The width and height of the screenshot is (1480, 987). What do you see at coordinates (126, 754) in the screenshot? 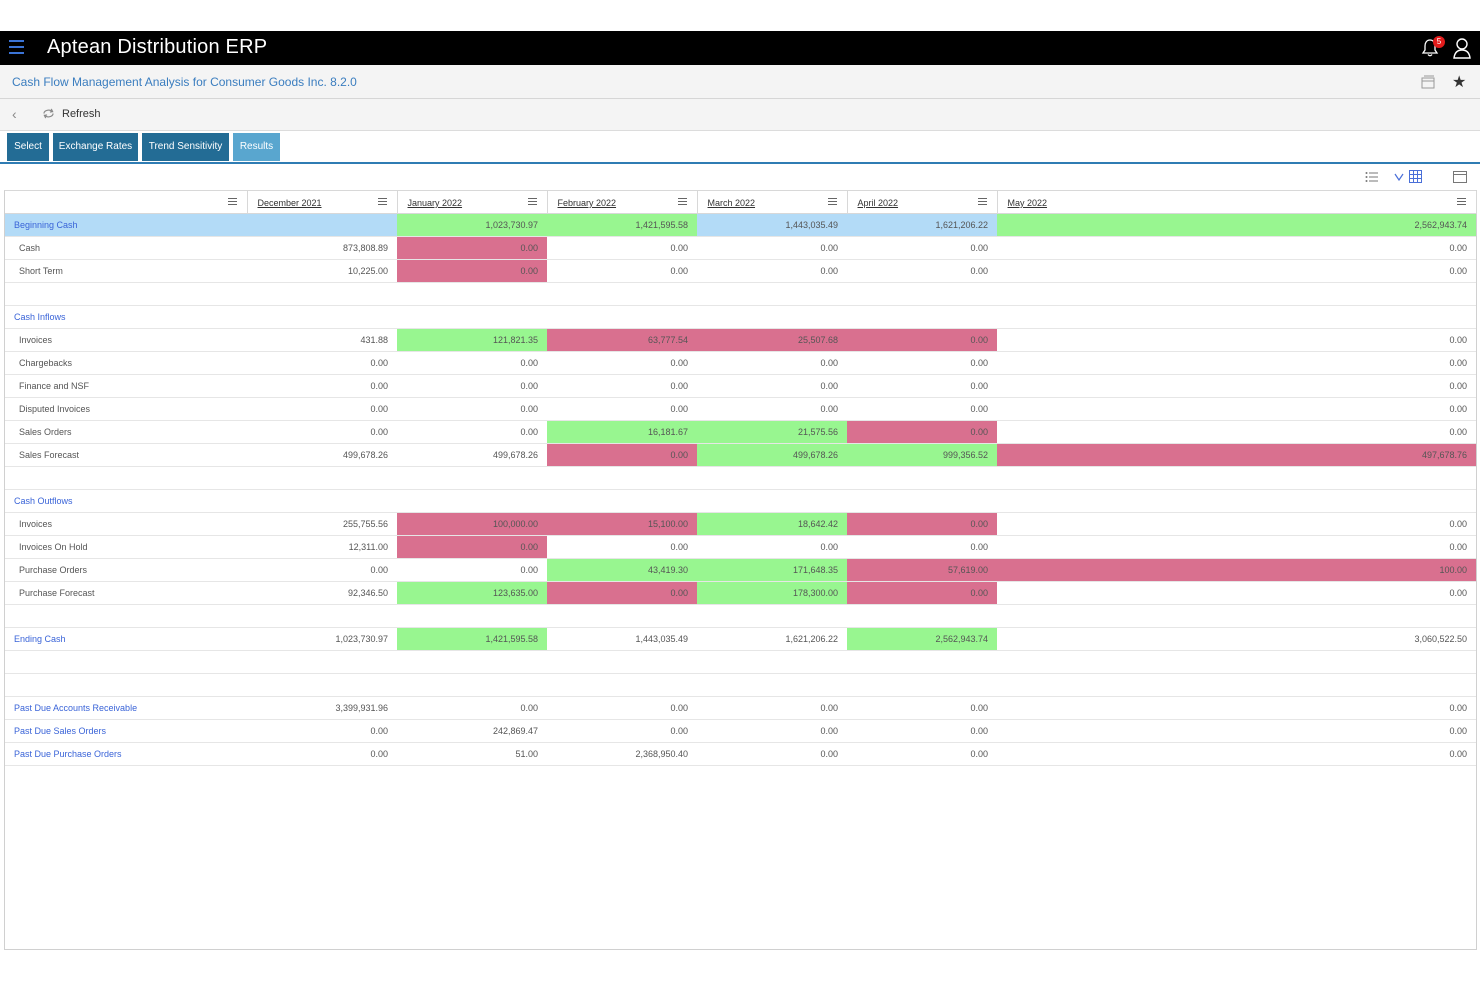
I see `row-label: Past Due Purchase Orders` at bounding box center [126, 754].